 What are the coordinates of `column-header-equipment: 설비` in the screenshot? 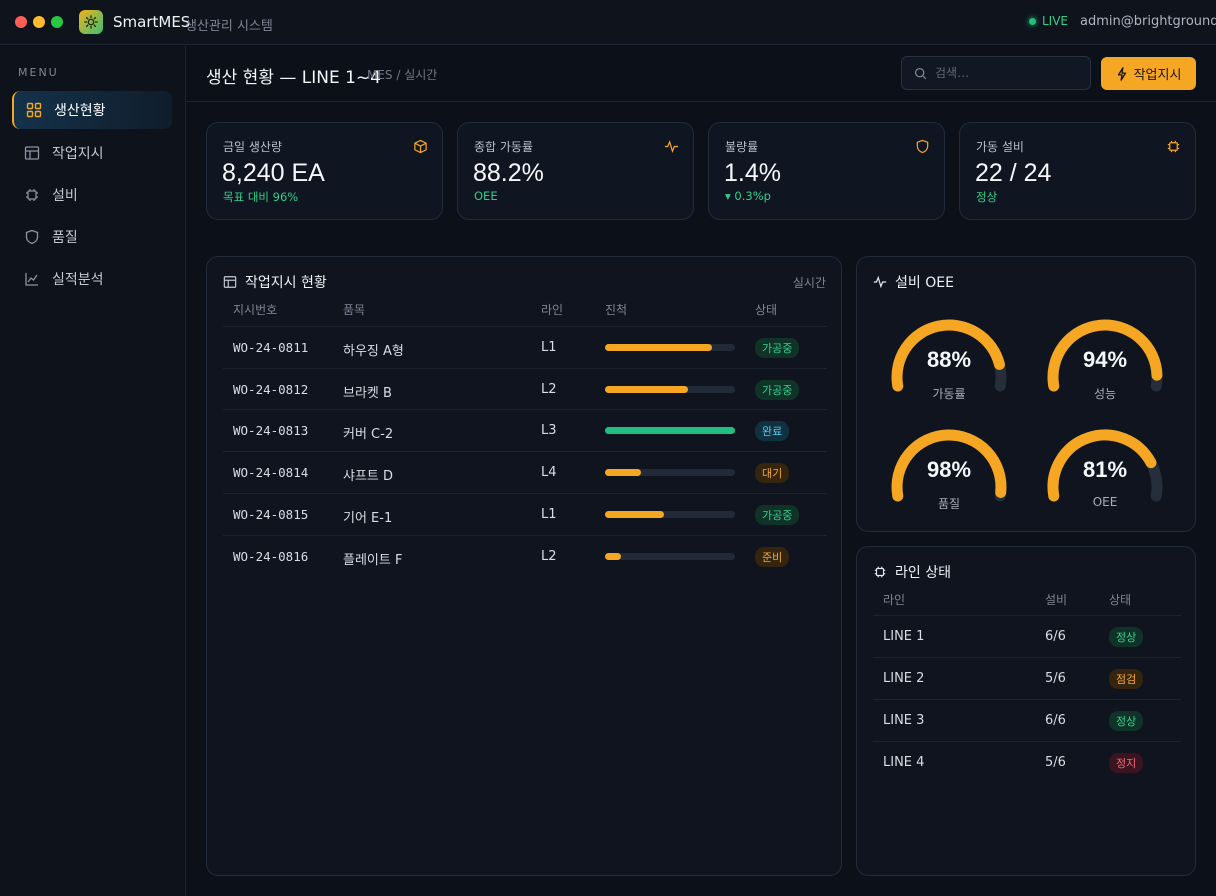 It's located at (1056, 600).